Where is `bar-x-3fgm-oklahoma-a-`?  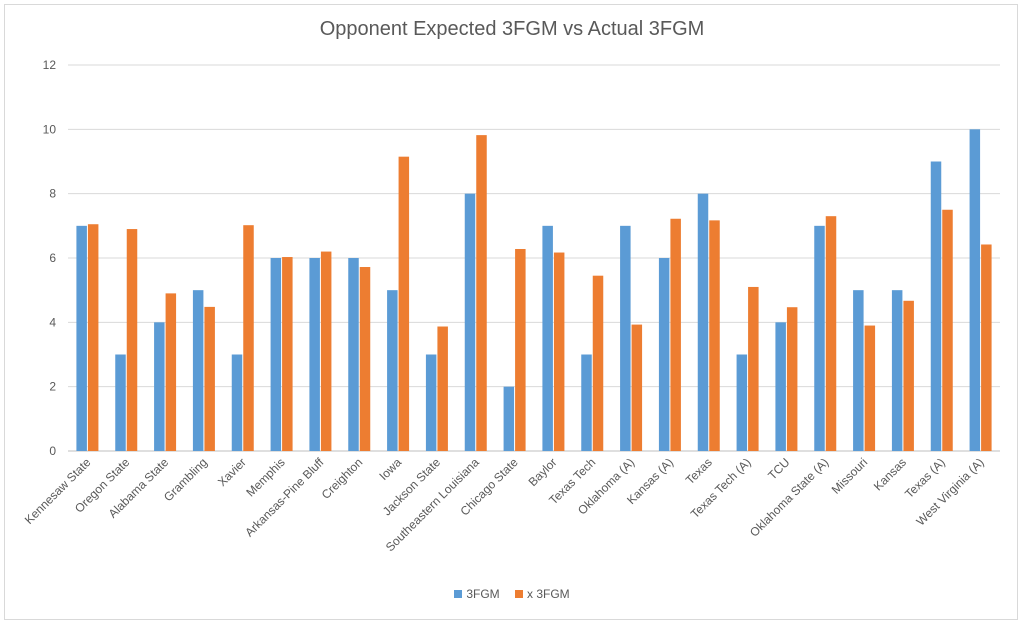 bar-x-3fgm-oklahoma-a- is located at coordinates (637, 387).